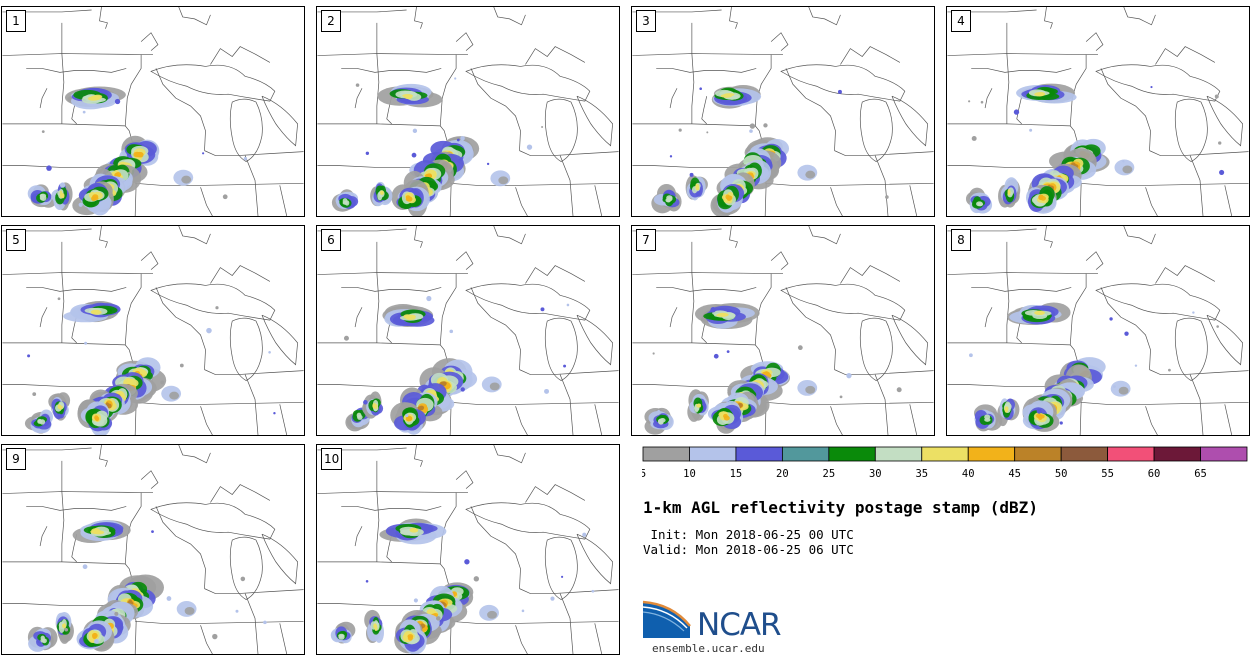 The width and height of the screenshot is (1260, 657). What do you see at coordinates (1098, 330) in the screenshot?
I see `ensemble-member-panel: 8` at bounding box center [1098, 330].